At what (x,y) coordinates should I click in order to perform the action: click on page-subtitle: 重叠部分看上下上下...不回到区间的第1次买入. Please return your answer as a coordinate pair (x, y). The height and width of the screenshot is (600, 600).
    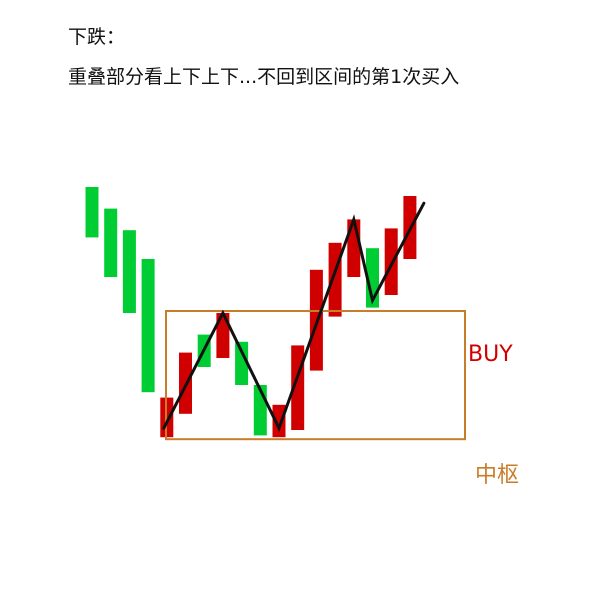
    Looking at the image, I should click on (264, 77).